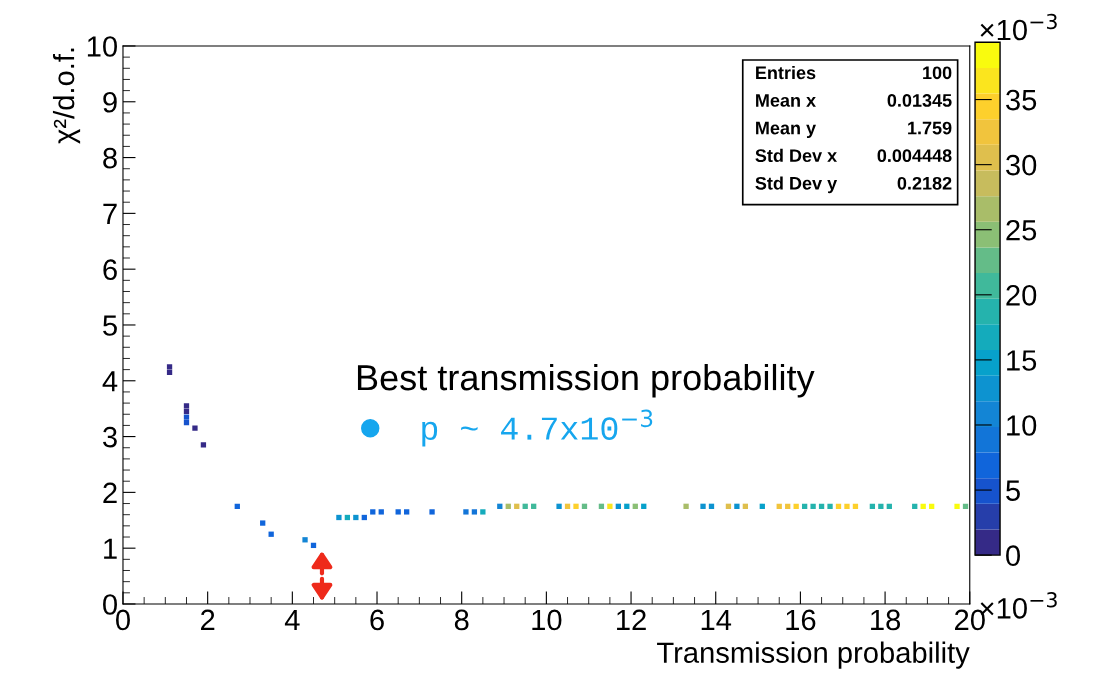  I want to click on x-tick-label: 2, so click(208, 619).